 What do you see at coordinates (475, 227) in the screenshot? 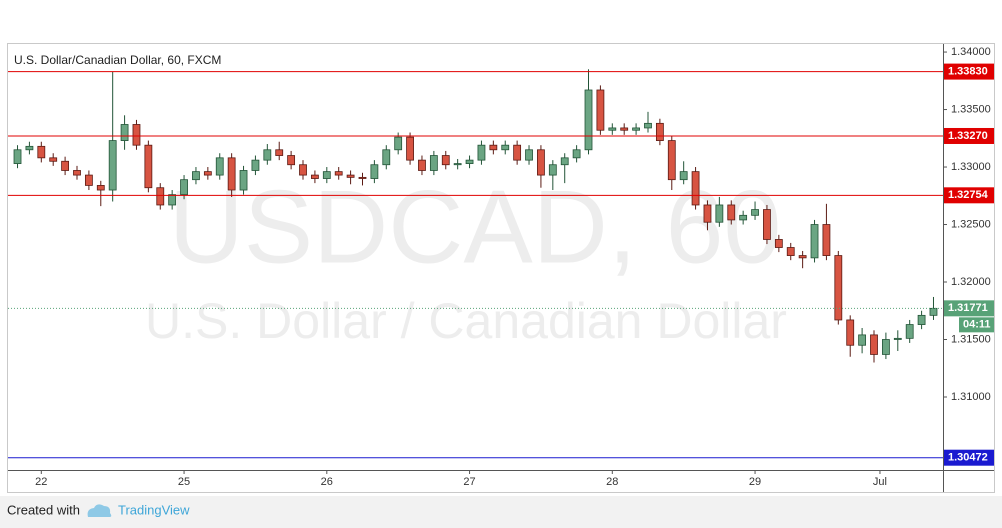
I see `watermark: USDCAD, 60` at bounding box center [475, 227].